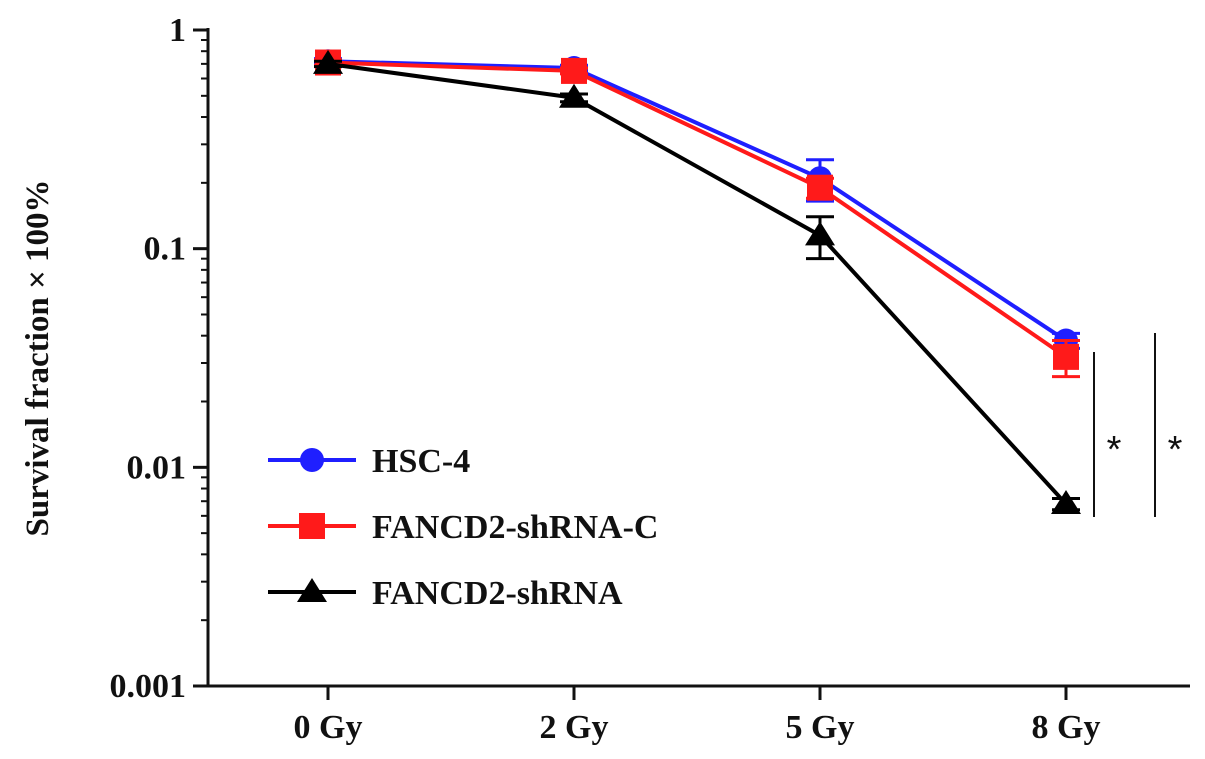 This screenshot has height=759, width=1205. What do you see at coordinates (421, 461) in the screenshot?
I see `legend-label: HSC-4` at bounding box center [421, 461].